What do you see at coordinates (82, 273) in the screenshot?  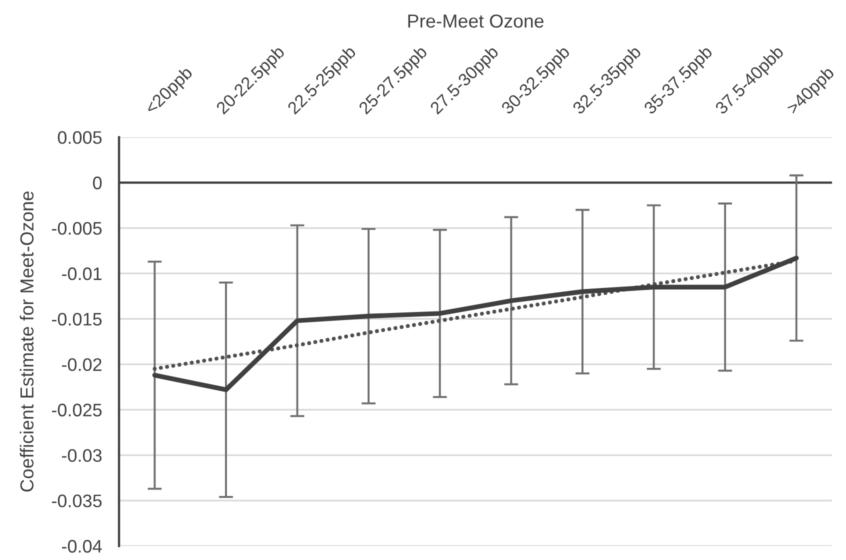 I see `y-tick-label: -0.01` at bounding box center [82, 273].